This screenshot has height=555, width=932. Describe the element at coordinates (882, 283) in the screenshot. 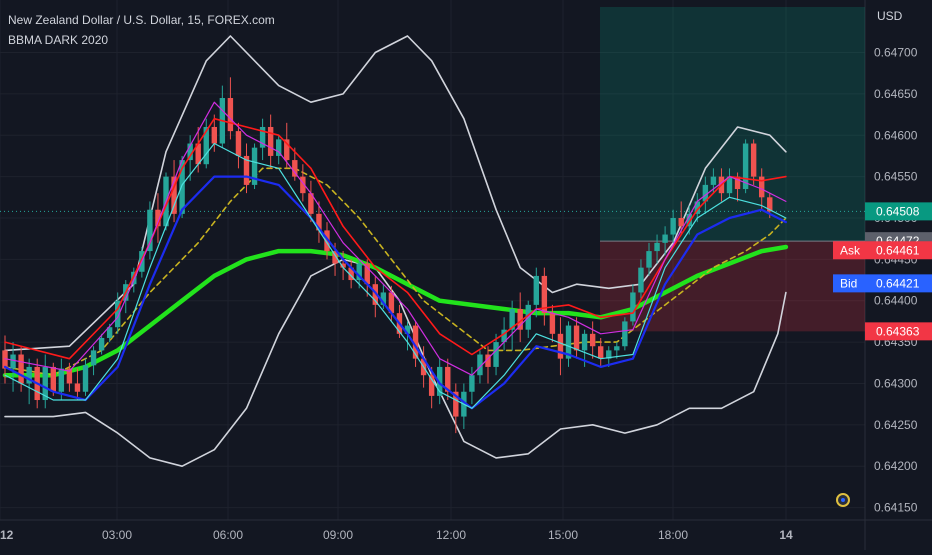

I see `price-tag-bid: Bid 0.64421` at that location.